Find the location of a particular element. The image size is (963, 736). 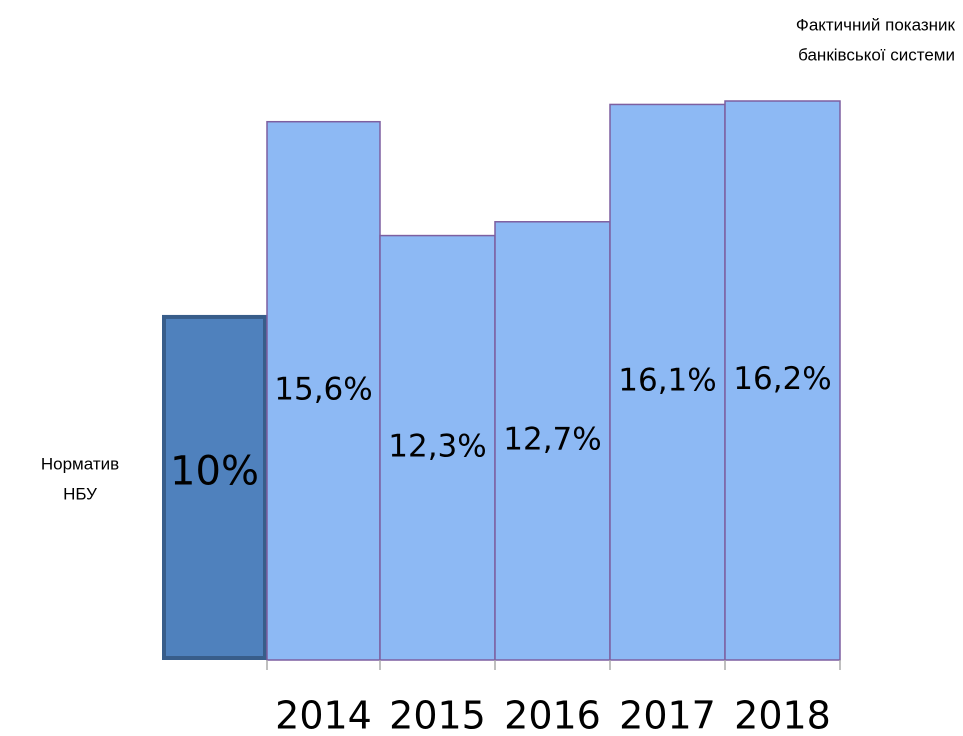

value-label: 16,1% is located at coordinates (667, 381).